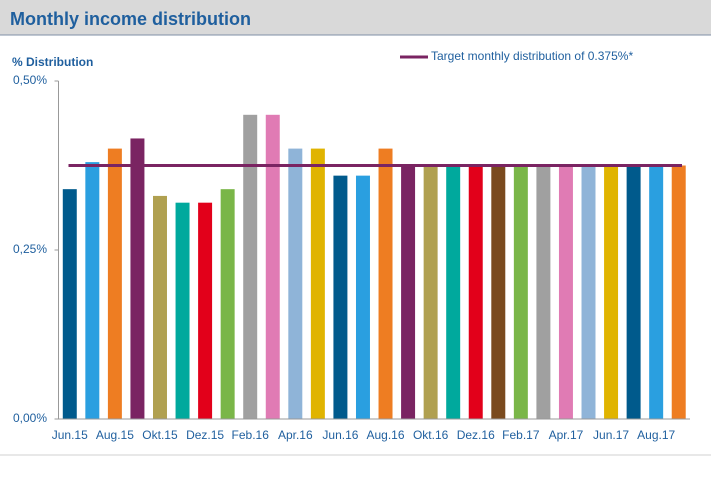  I want to click on y-axis-label: % Distribution, so click(52, 62).